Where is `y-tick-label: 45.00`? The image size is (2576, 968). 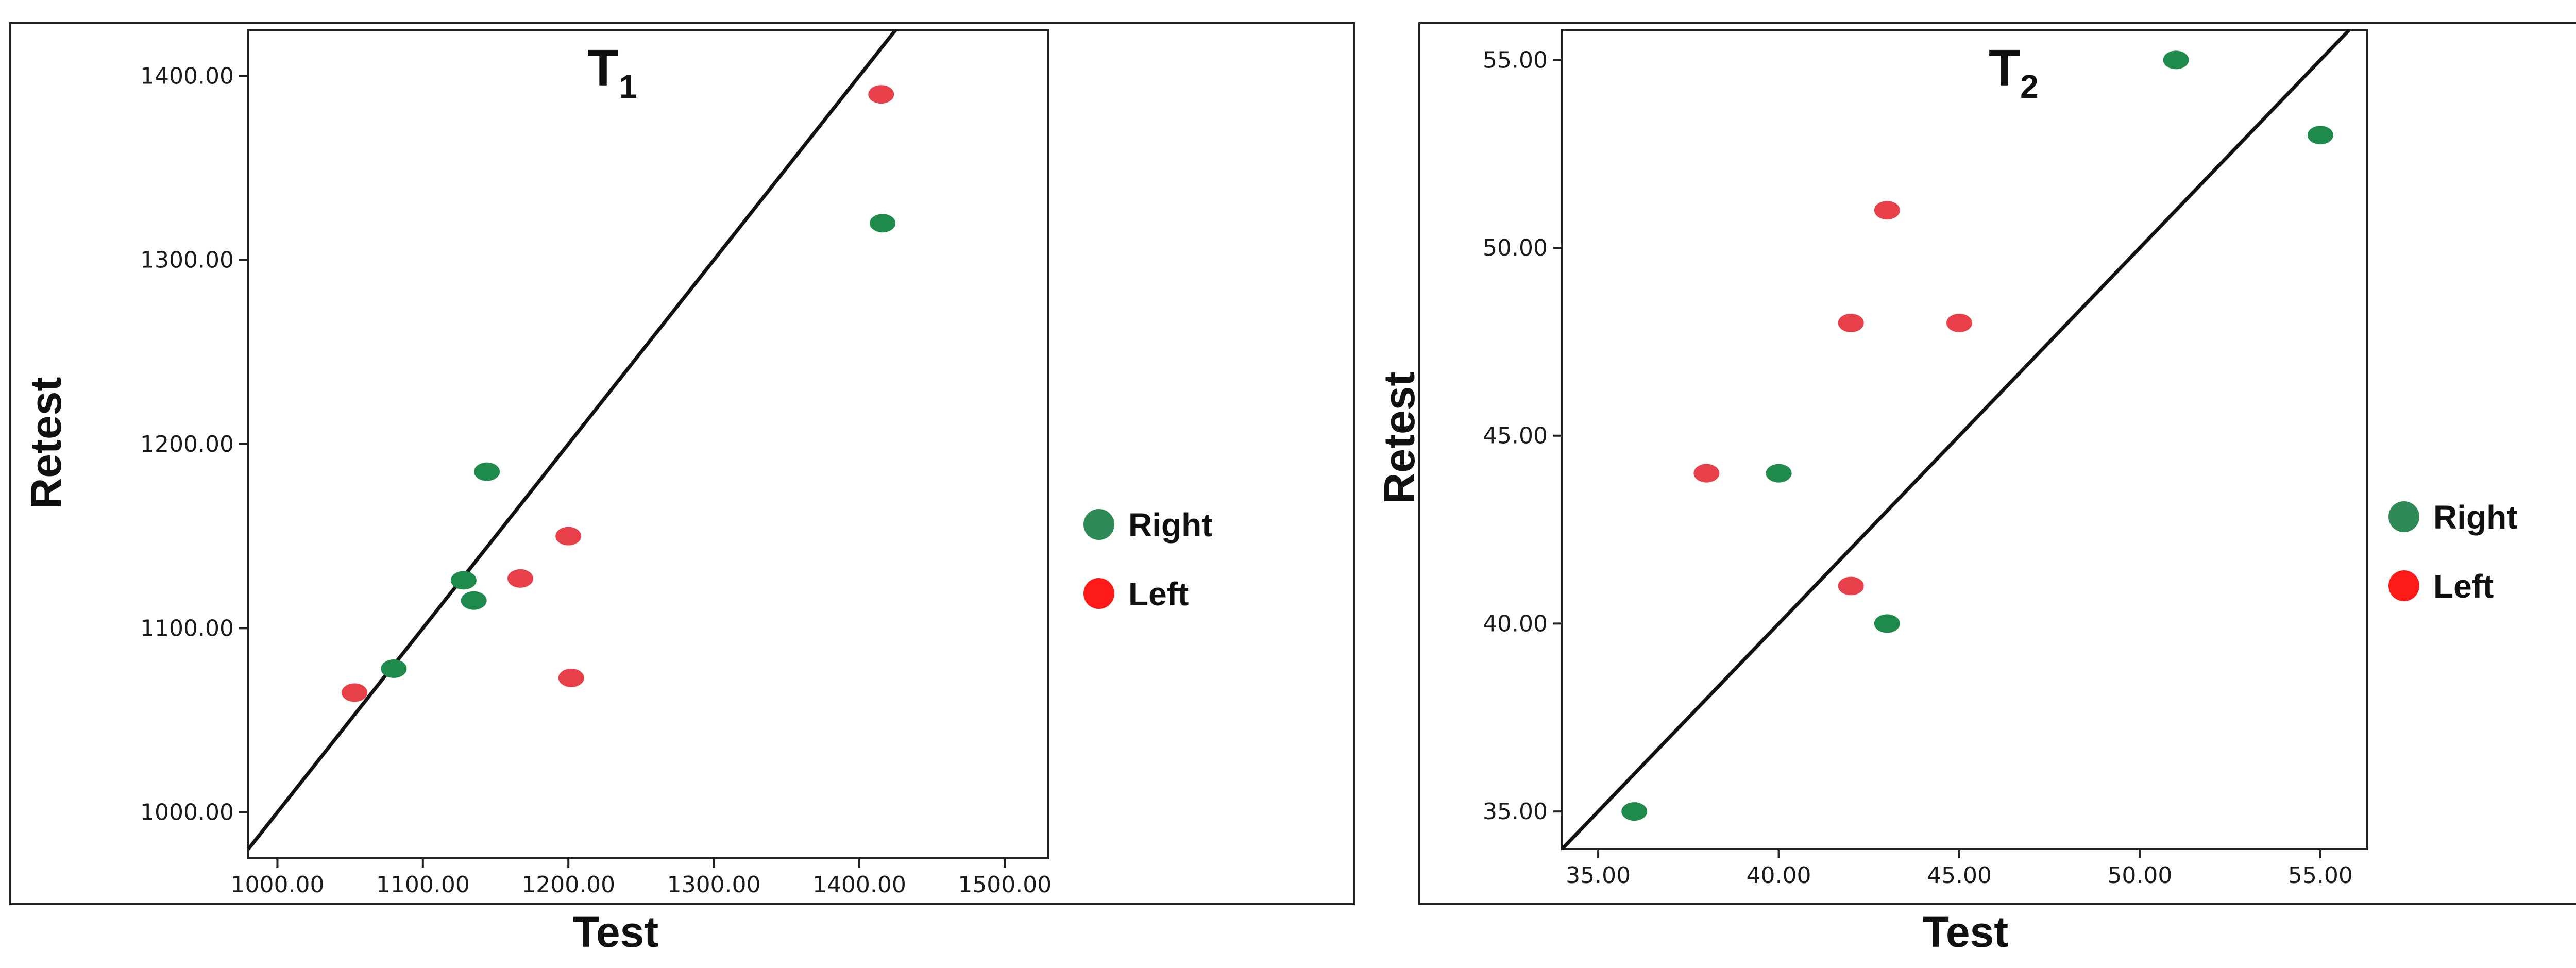 y-tick-label: 45.00 is located at coordinates (1515, 436).